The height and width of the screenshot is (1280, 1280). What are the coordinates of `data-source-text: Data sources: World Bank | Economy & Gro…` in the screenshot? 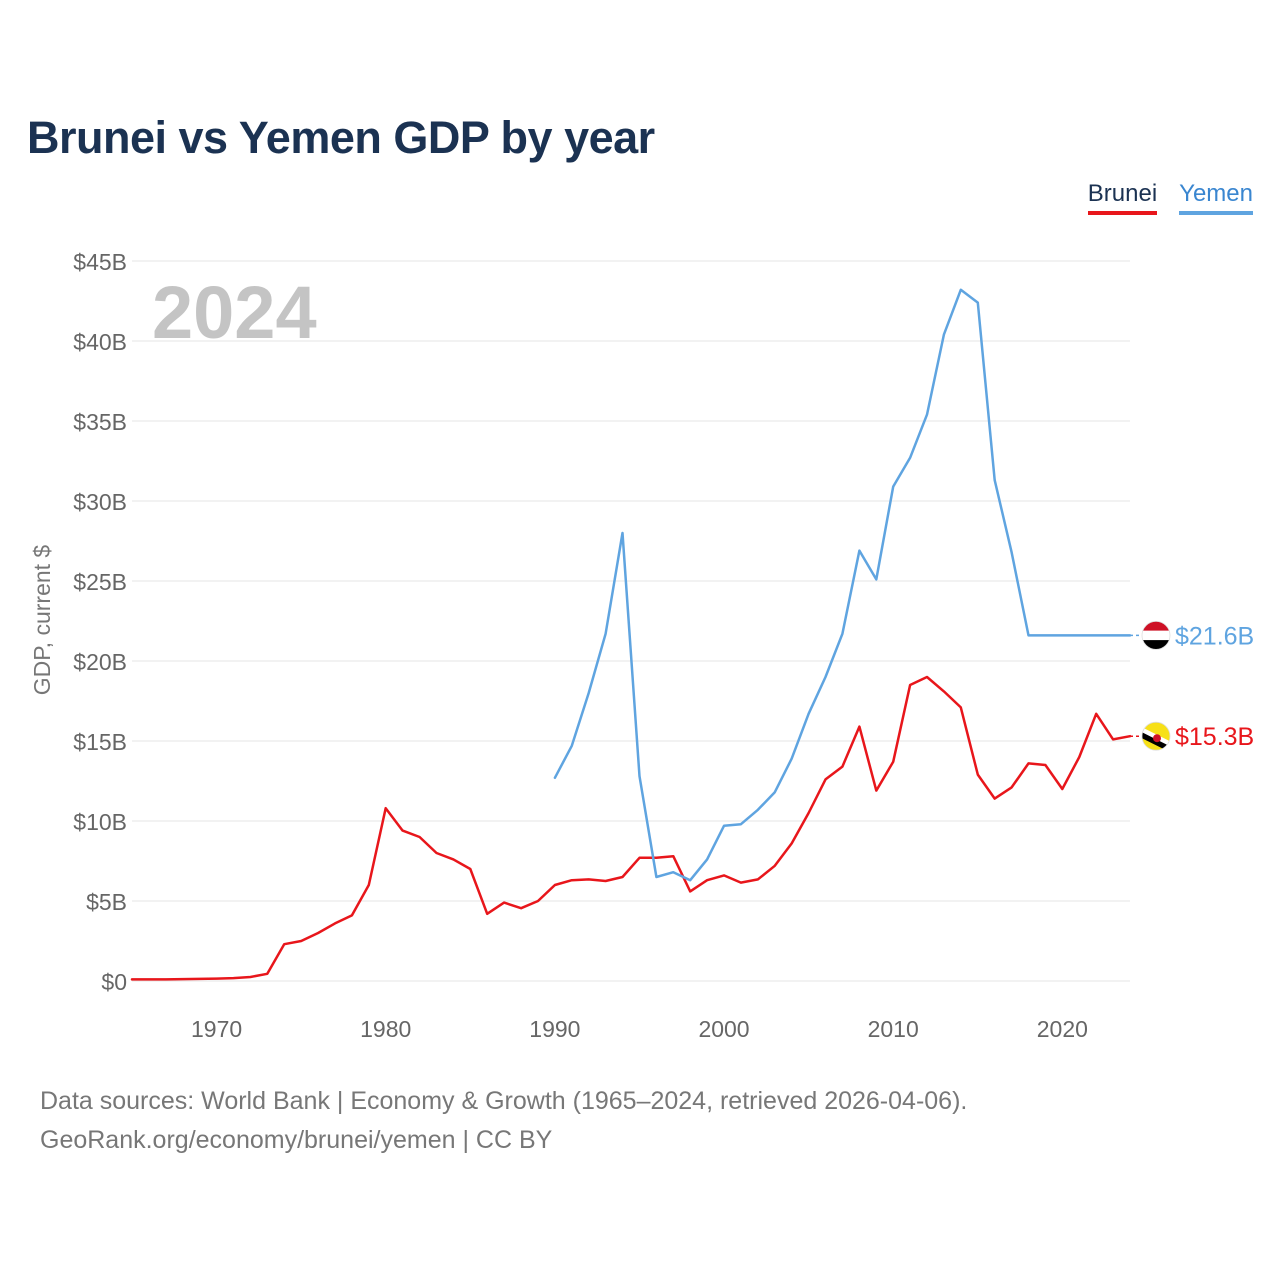 It's located at (504, 1101).